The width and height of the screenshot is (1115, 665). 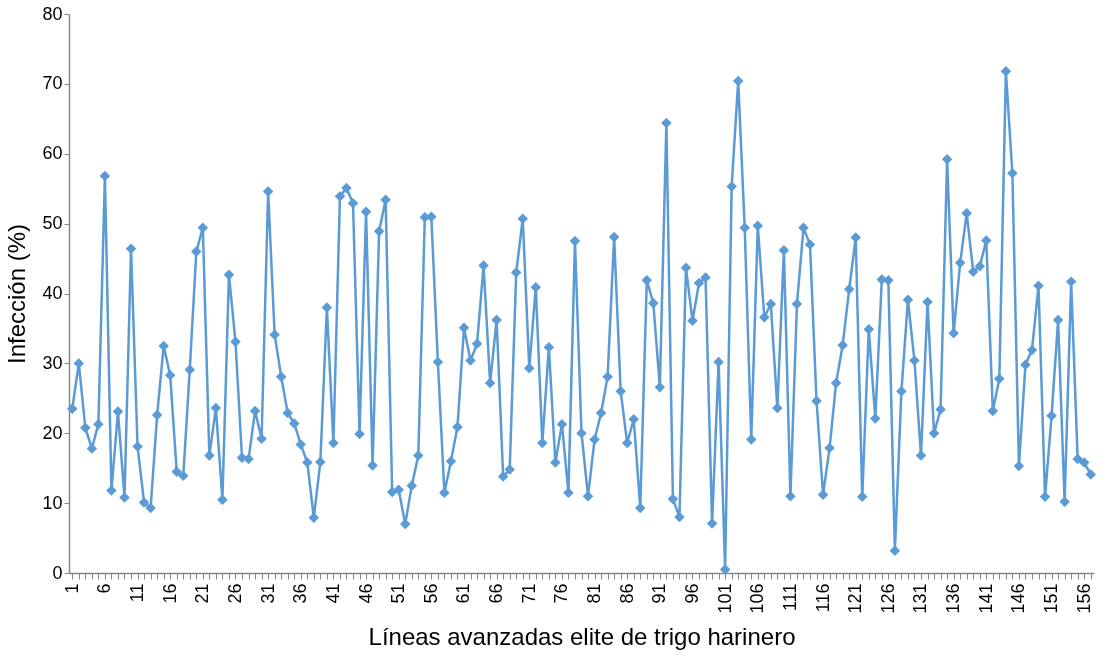 What do you see at coordinates (365, 593) in the screenshot?
I see `x-tick-label: 46` at bounding box center [365, 593].